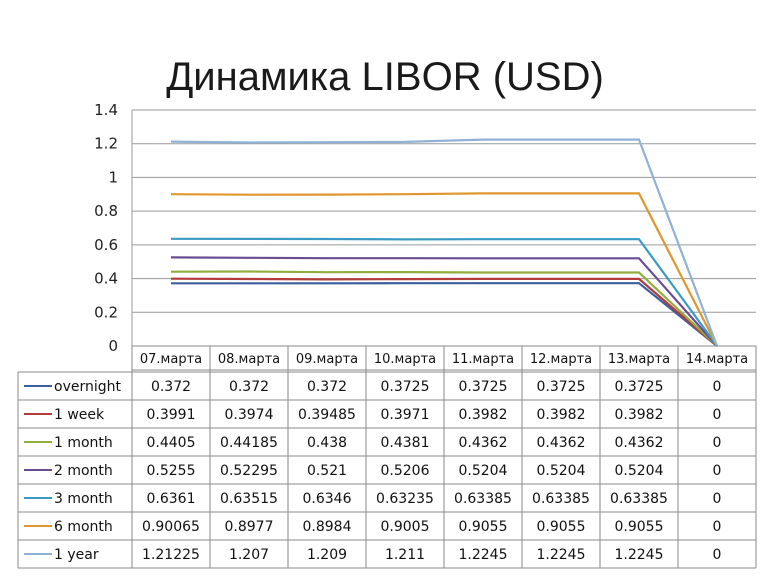  I want to click on y-tick-label: 1.4, so click(106, 110).